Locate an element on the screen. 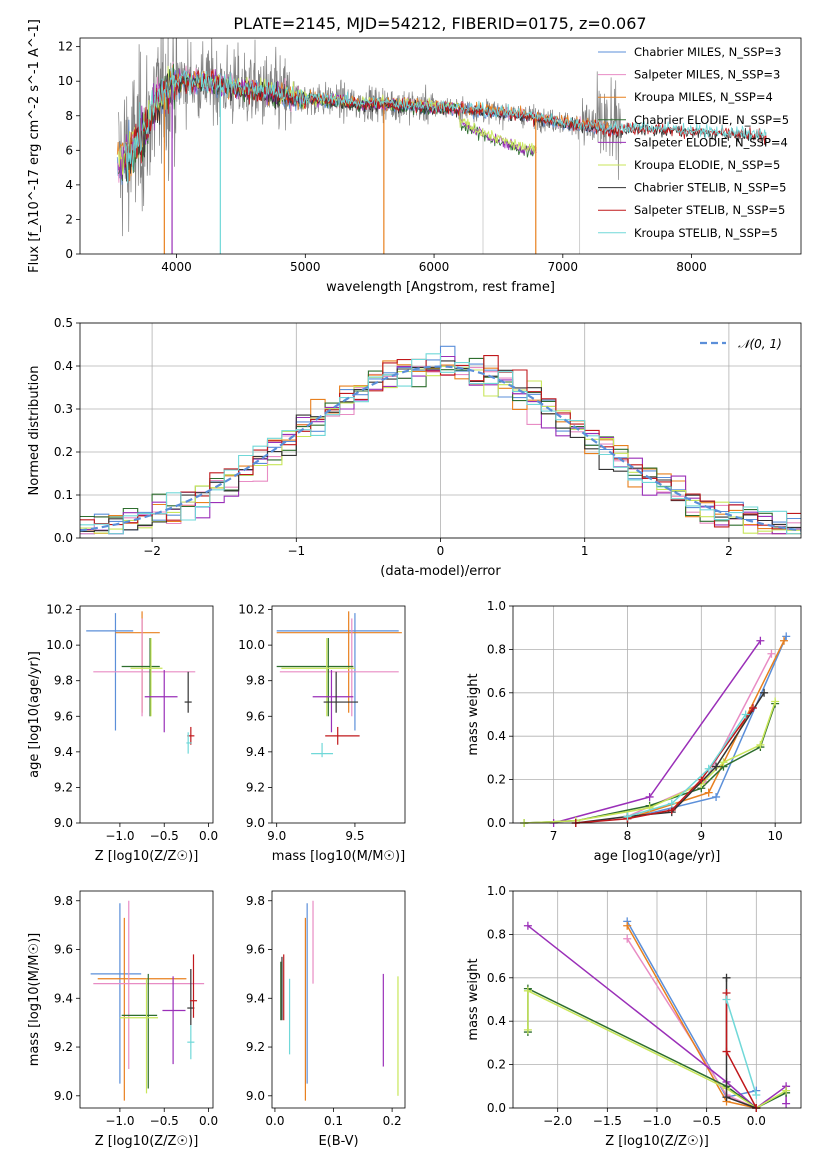 The image size is (819, 1170). weight-vs-Z-frame is located at coordinates (657, 999).